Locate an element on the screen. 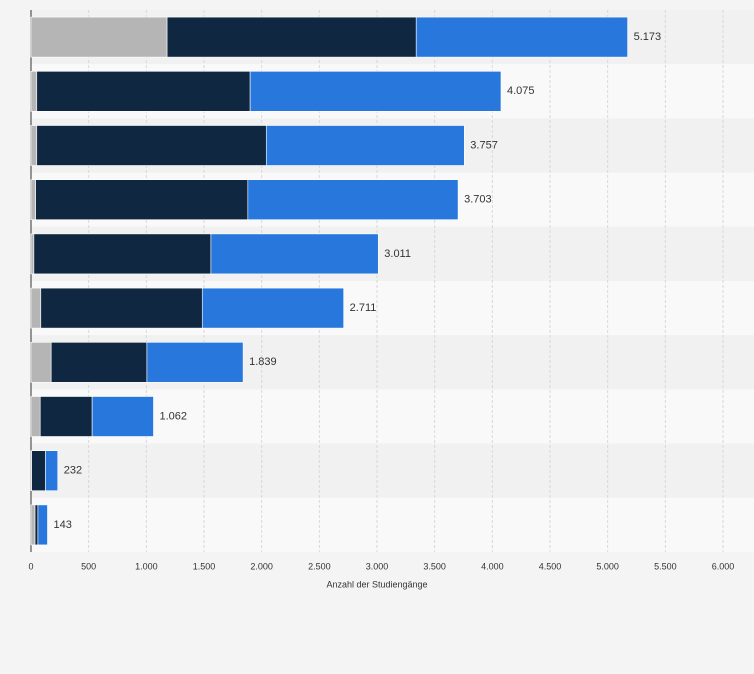 Image resolution: width=754 pixels, height=674 pixels. total-label: 143 is located at coordinates (62, 525).